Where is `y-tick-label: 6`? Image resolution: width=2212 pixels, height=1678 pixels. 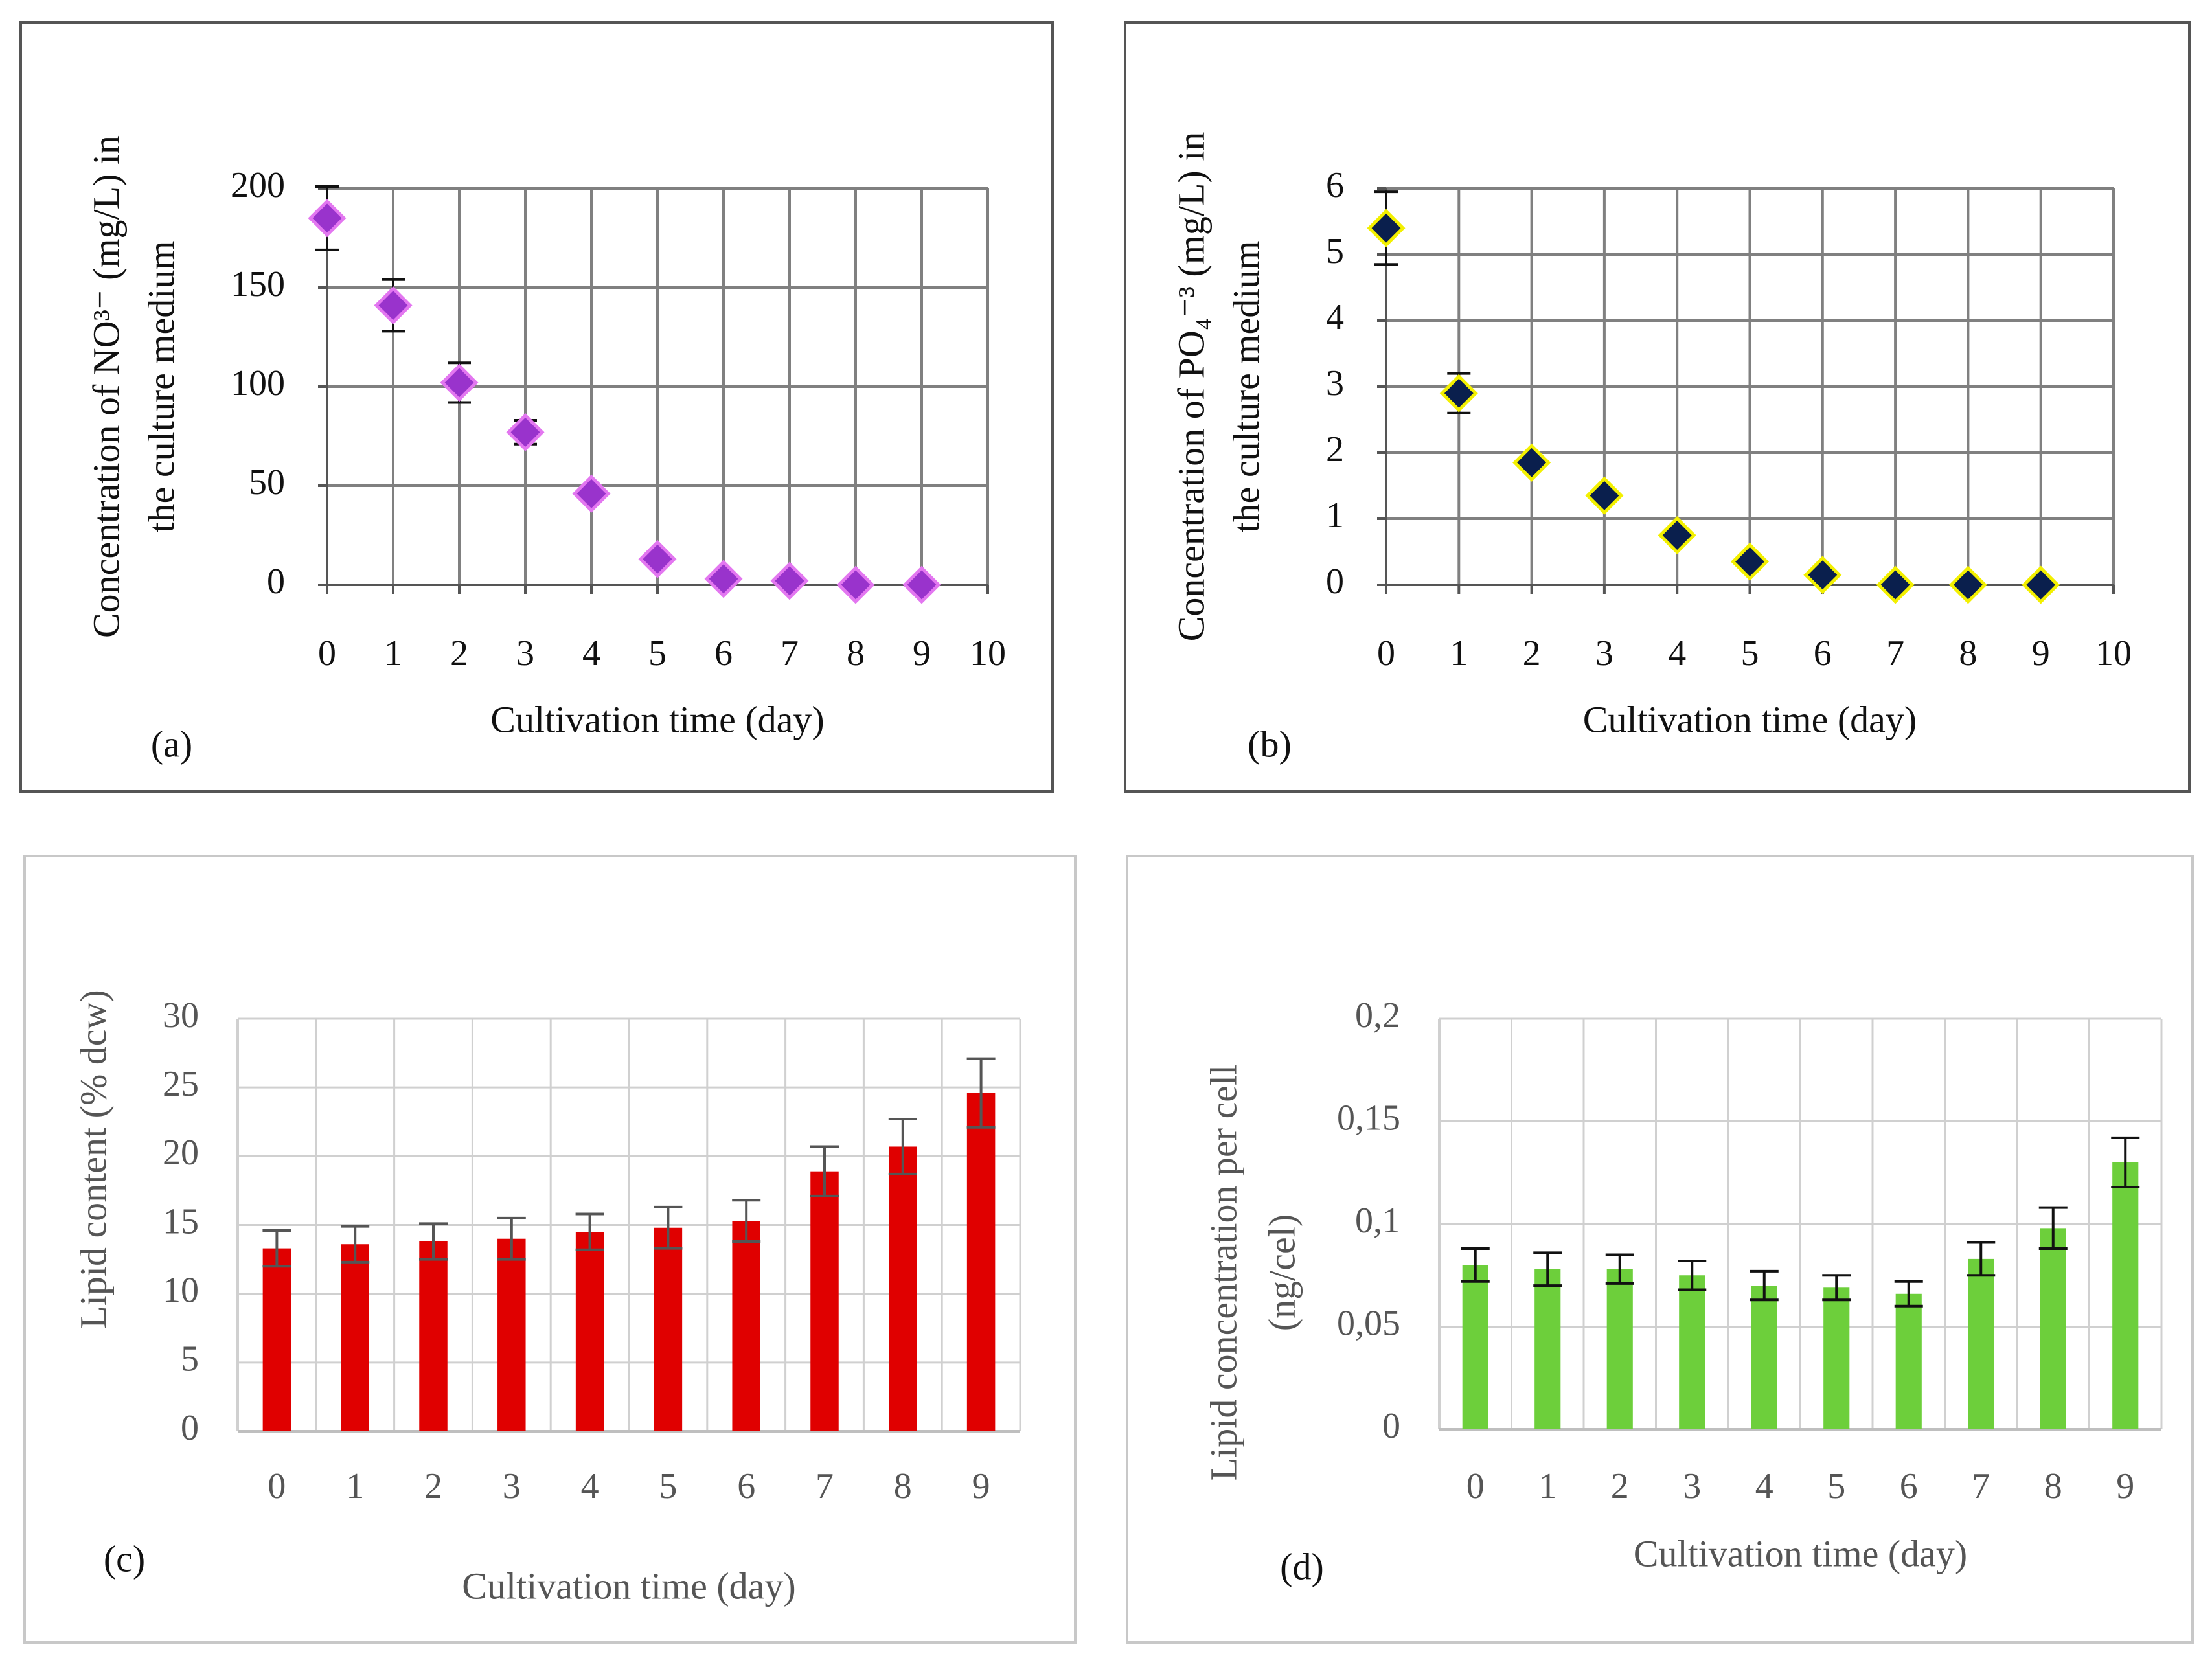
y-tick-label: 6 is located at coordinates (1335, 185).